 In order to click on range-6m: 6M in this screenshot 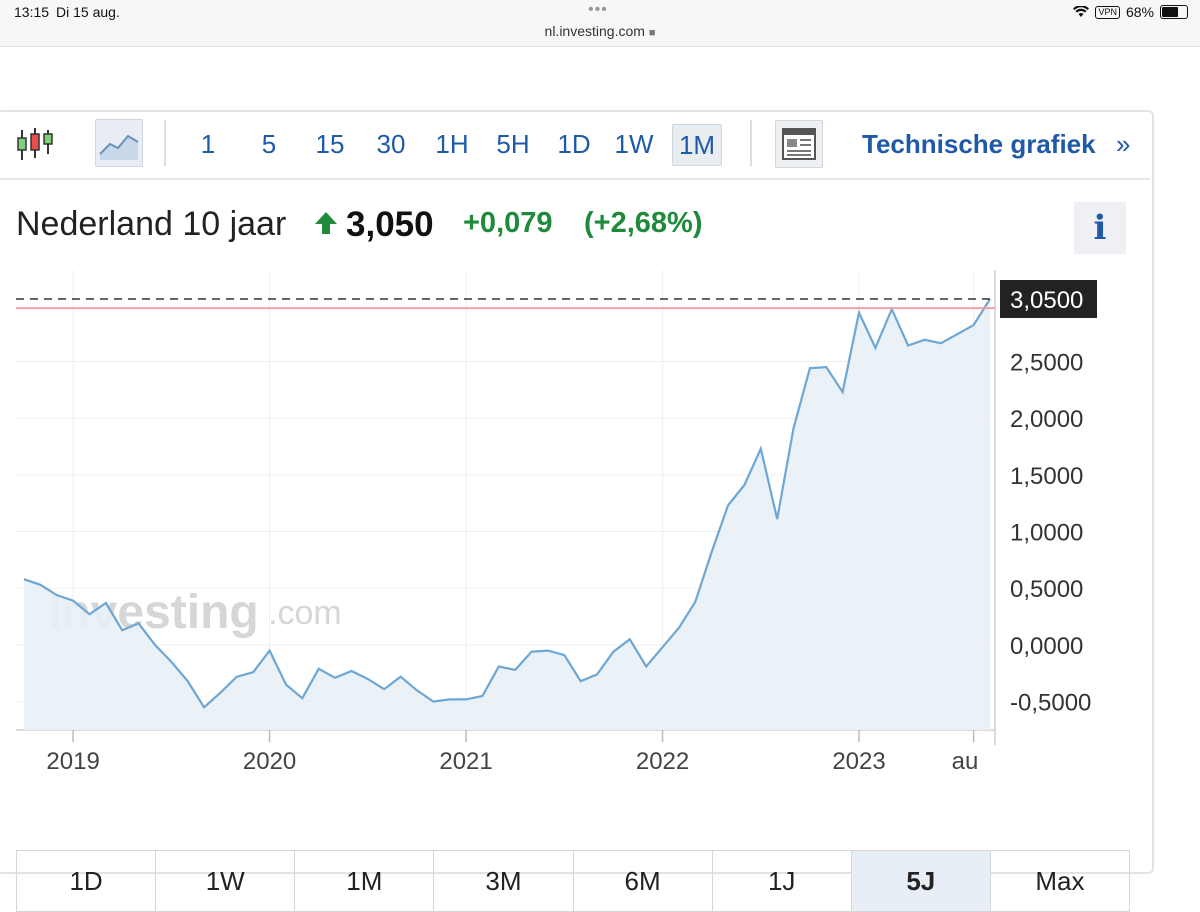, I will do `click(643, 881)`.